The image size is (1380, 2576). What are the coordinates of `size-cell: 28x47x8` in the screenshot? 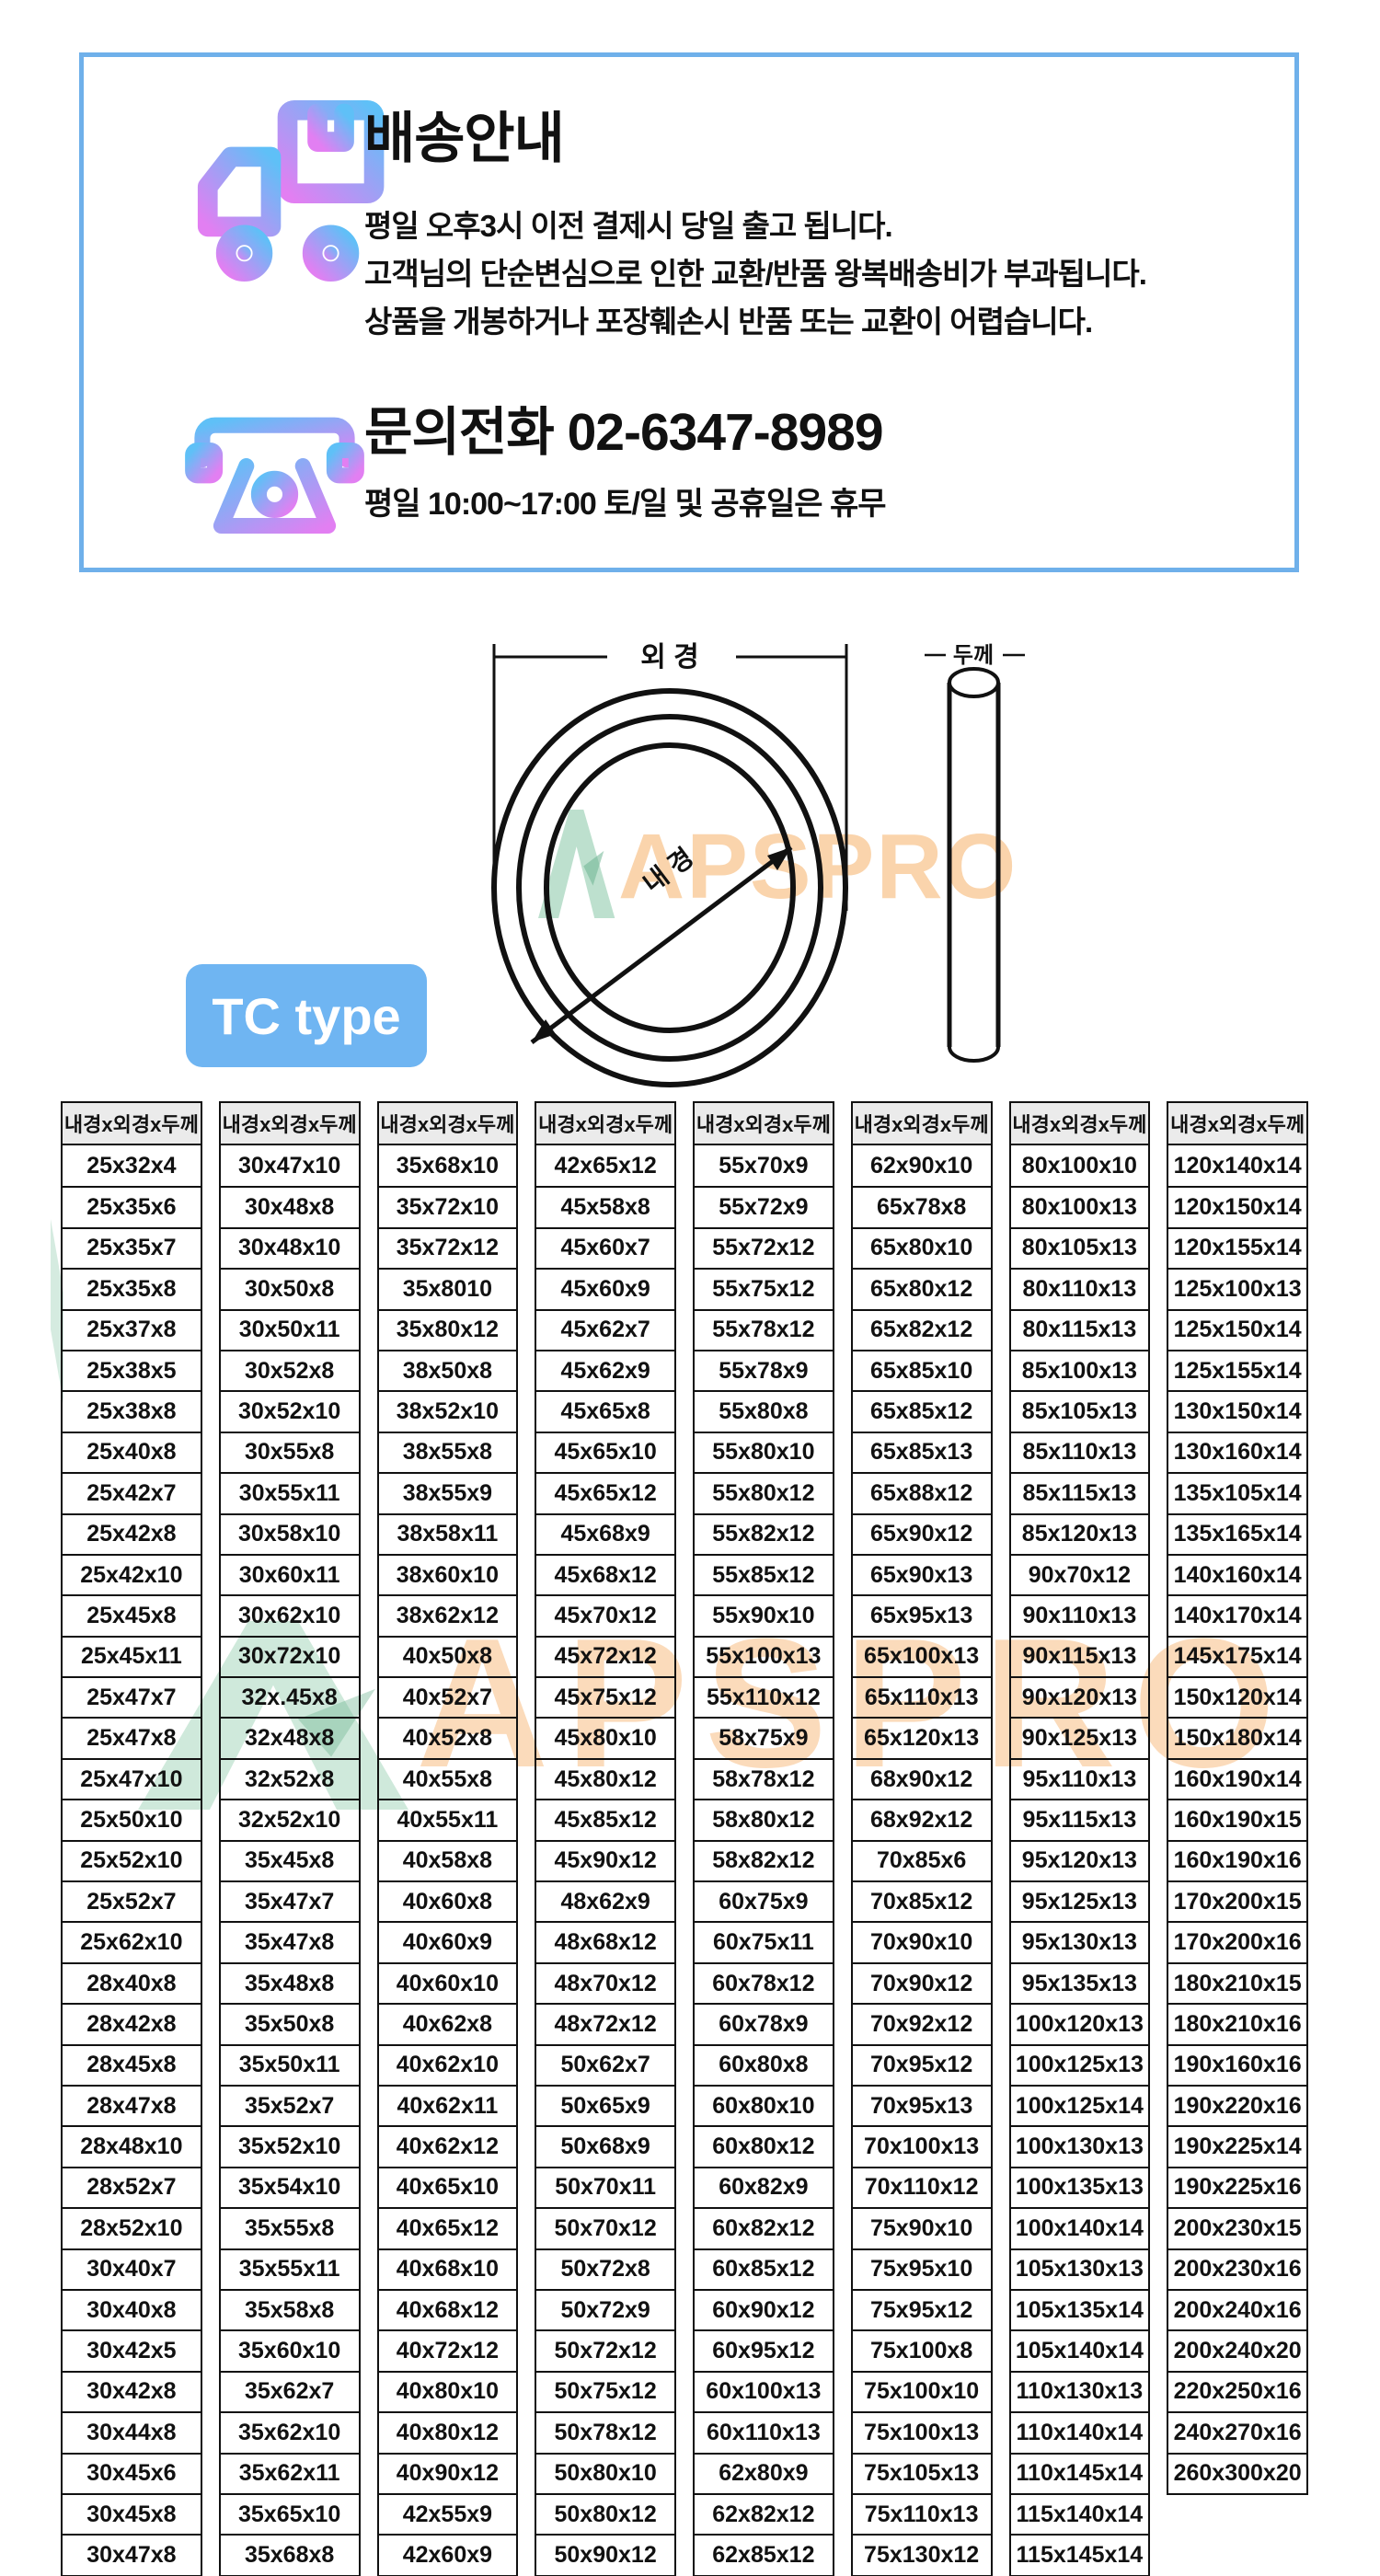 It's located at (132, 2104).